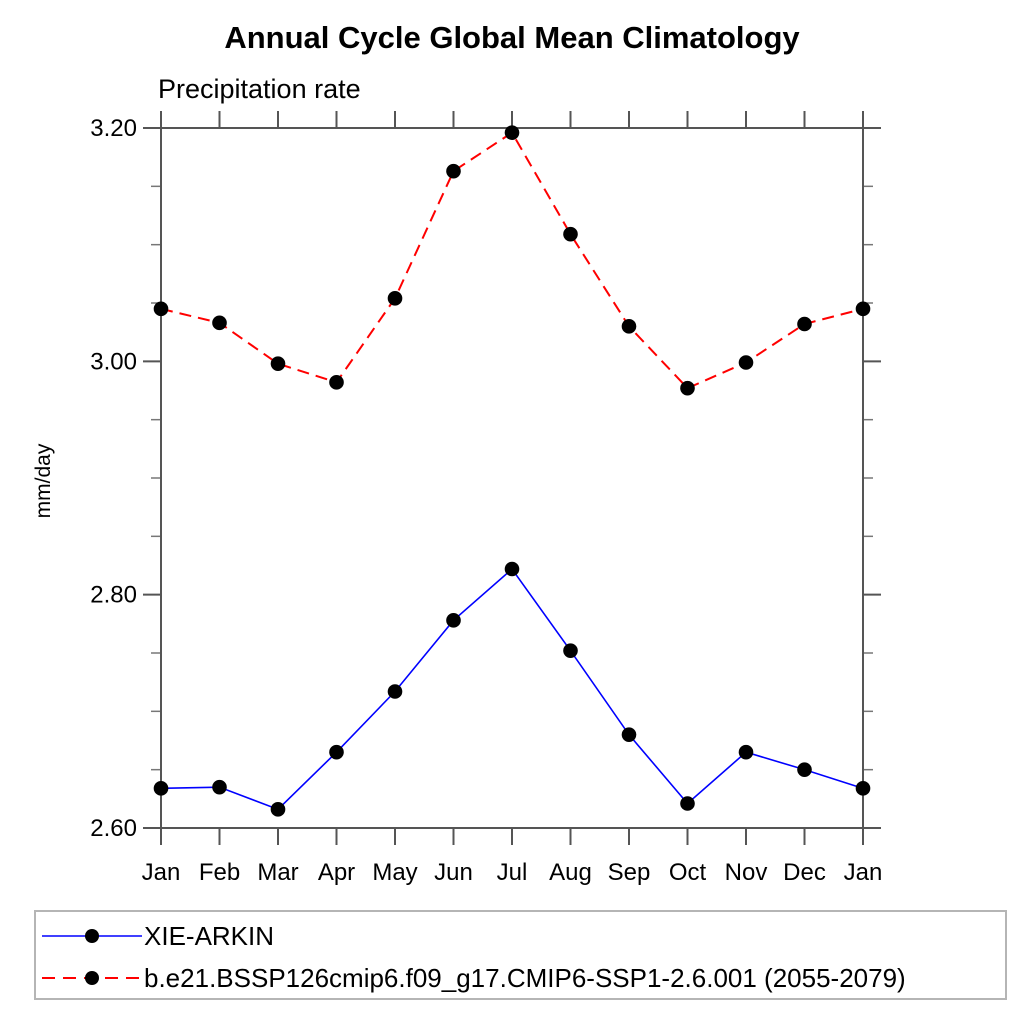  What do you see at coordinates (746, 872) in the screenshot?
I see `x-axis-tick-label: Nov` at bounding box center [746, 872].